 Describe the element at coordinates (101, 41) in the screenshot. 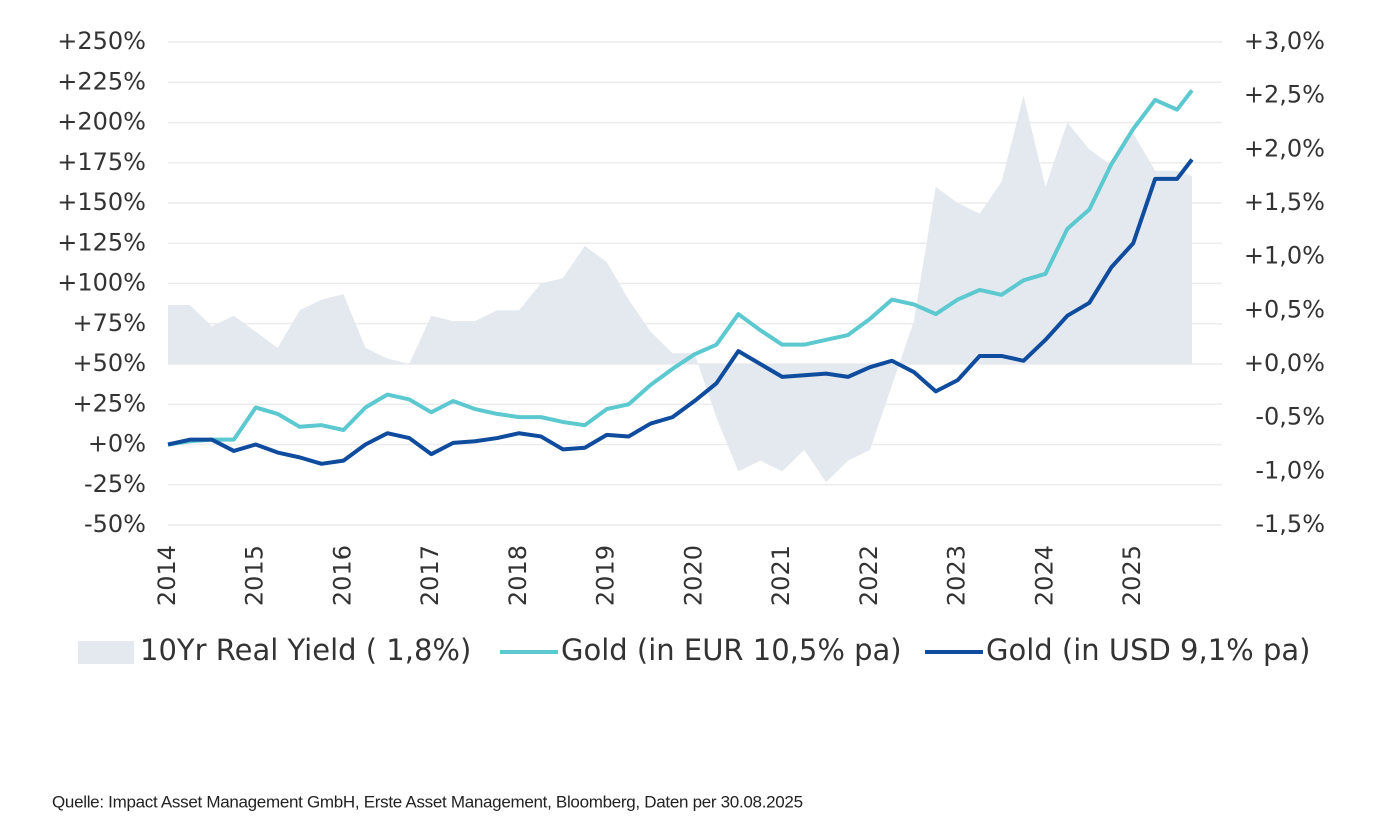

I see `y-tick-label: +250%` at that location.